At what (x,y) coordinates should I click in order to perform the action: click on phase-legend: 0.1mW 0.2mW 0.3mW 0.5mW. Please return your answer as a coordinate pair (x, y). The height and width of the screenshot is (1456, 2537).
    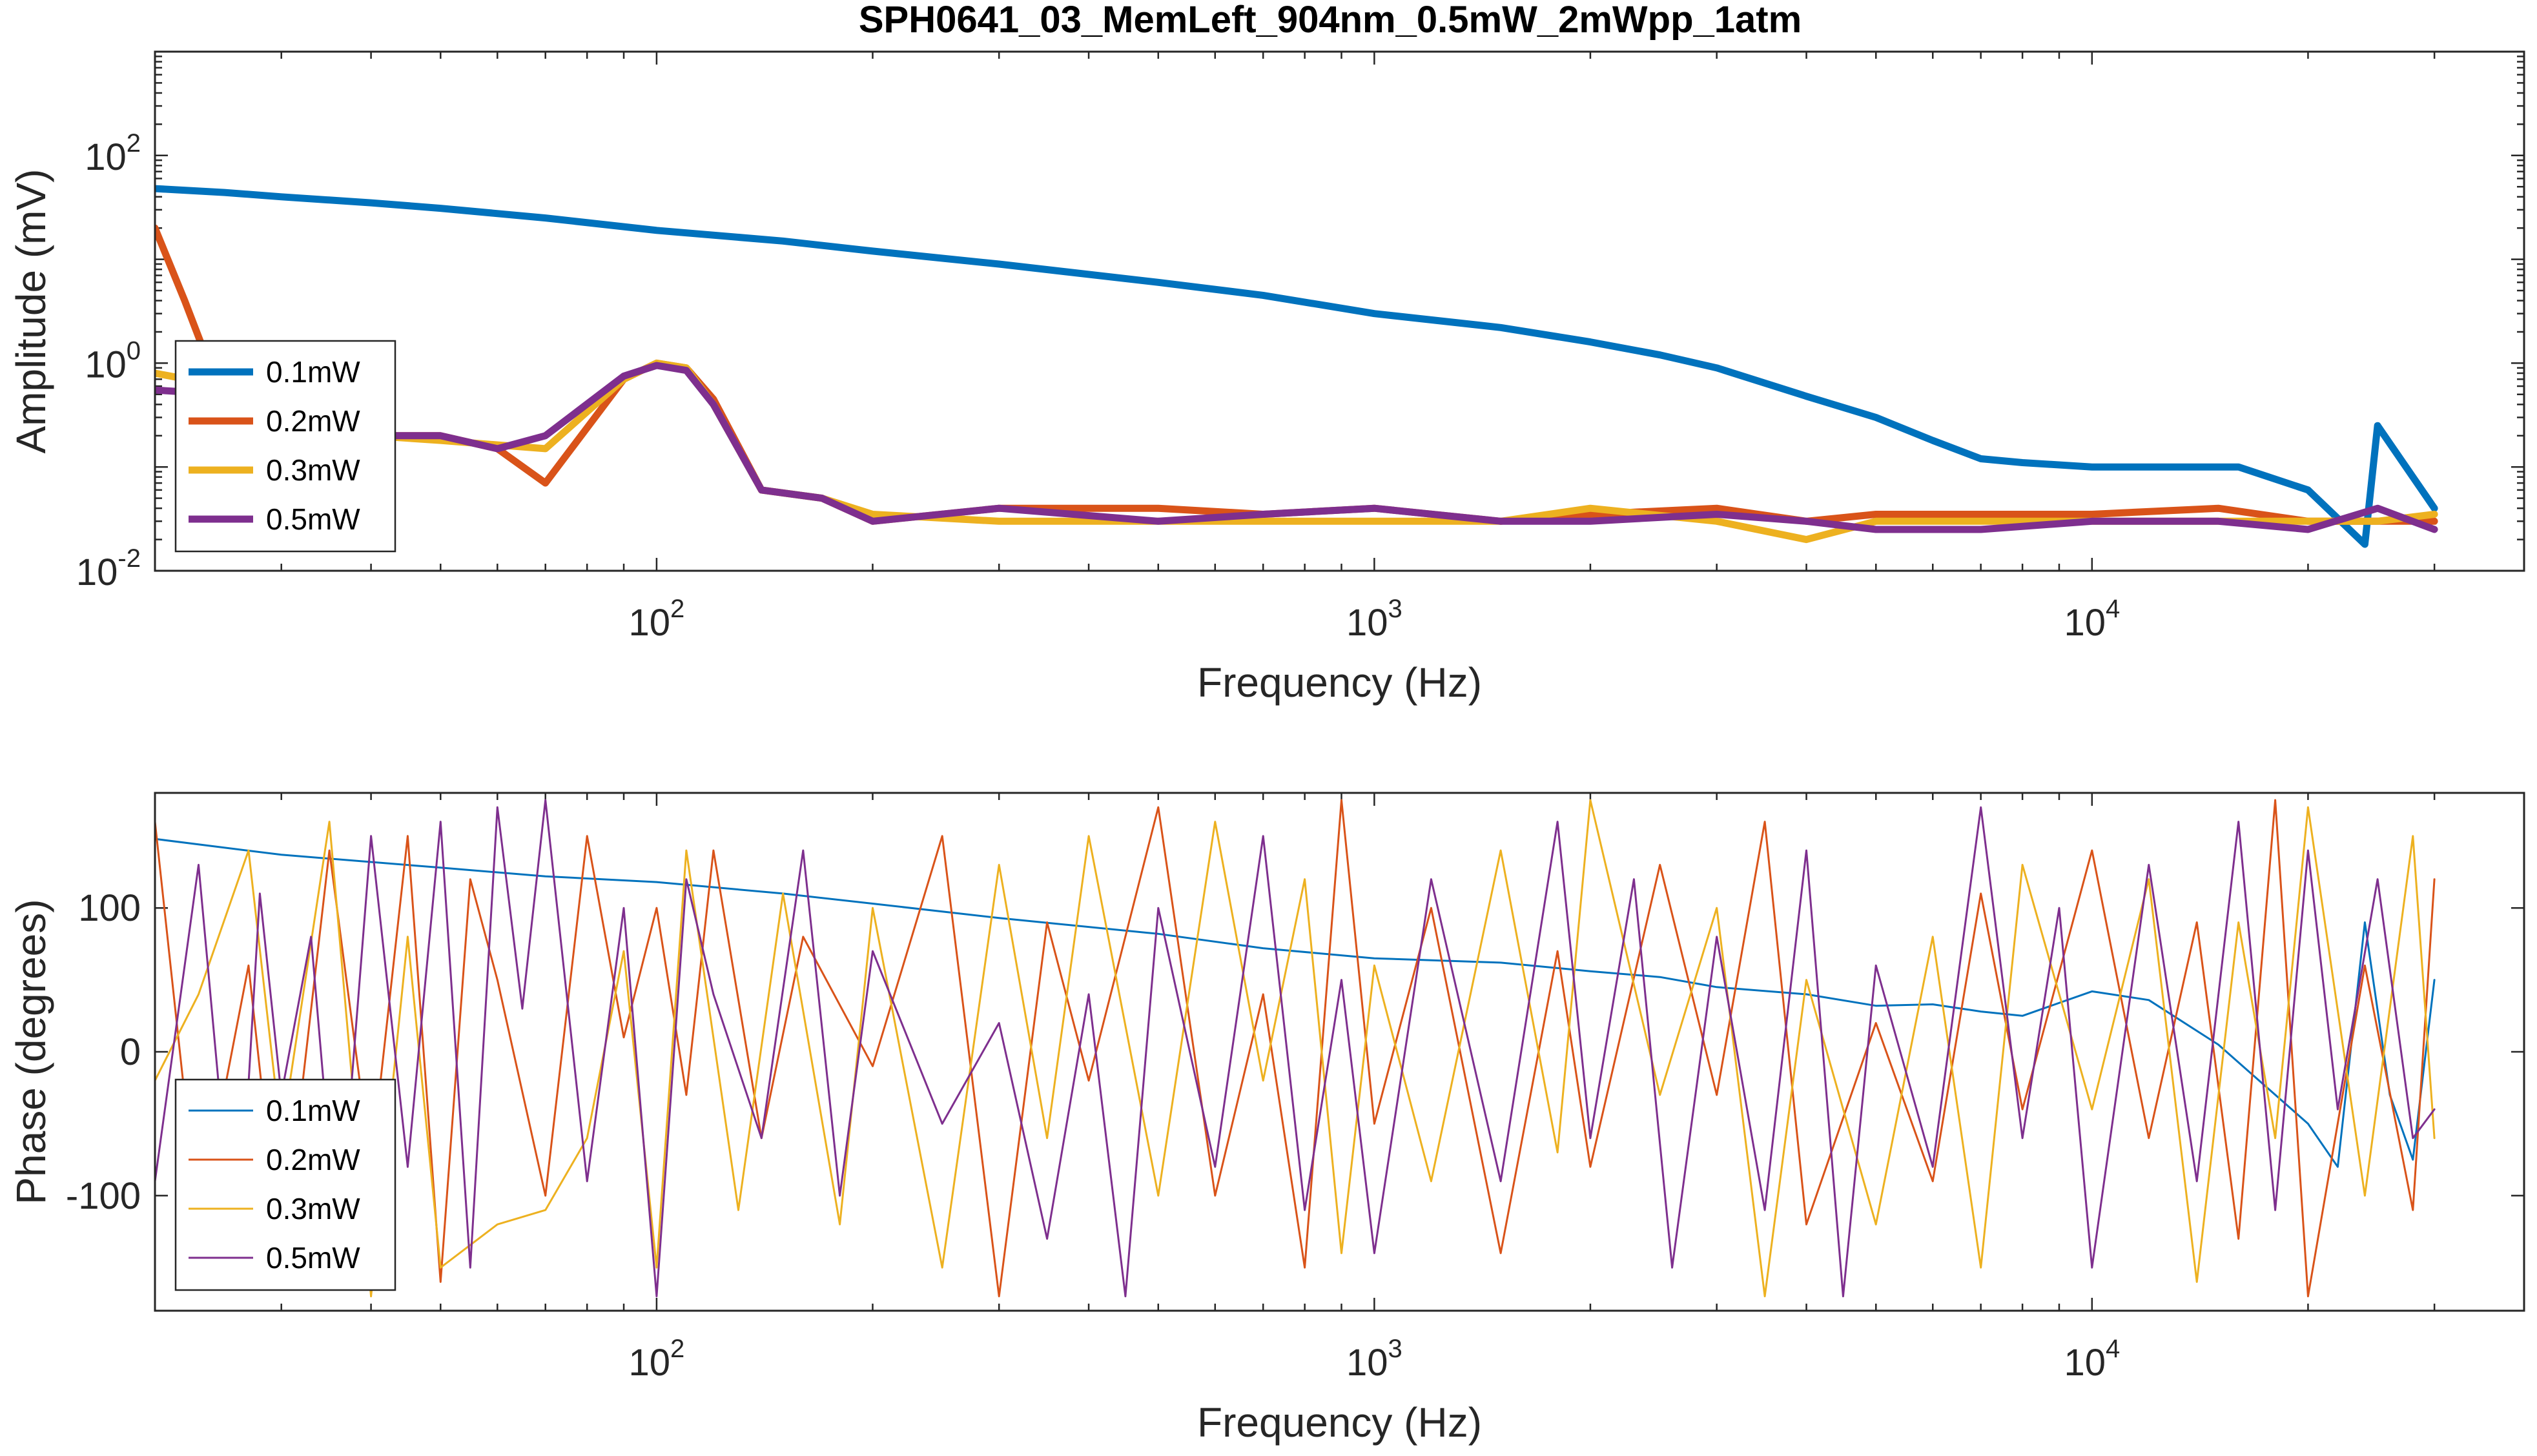
    Looking at the image, I should click on (285, 1184).